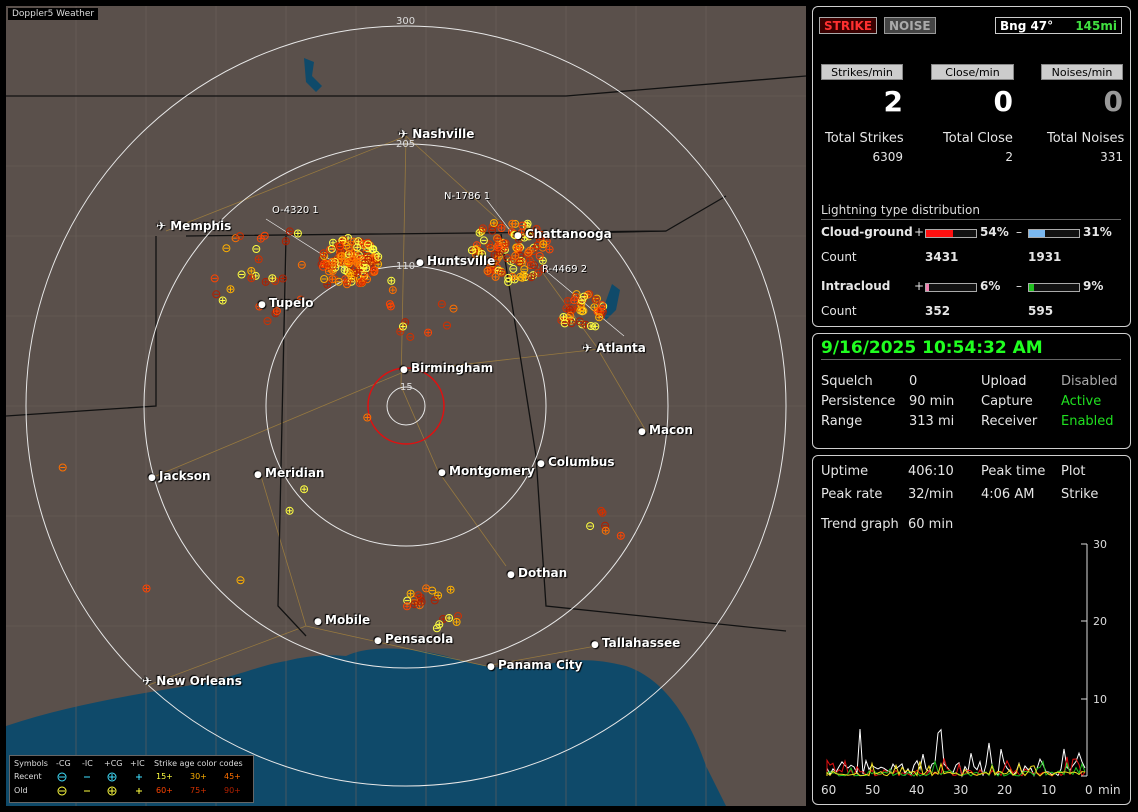 The height and width of the screenshot is (812, 1138). I want to click on strike-button: STRIKE, so click(848, 25).